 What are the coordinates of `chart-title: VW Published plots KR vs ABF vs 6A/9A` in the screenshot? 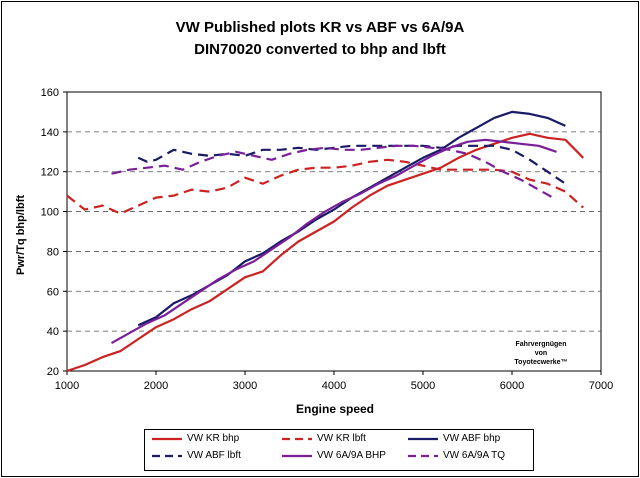 It's located at (320, 27).